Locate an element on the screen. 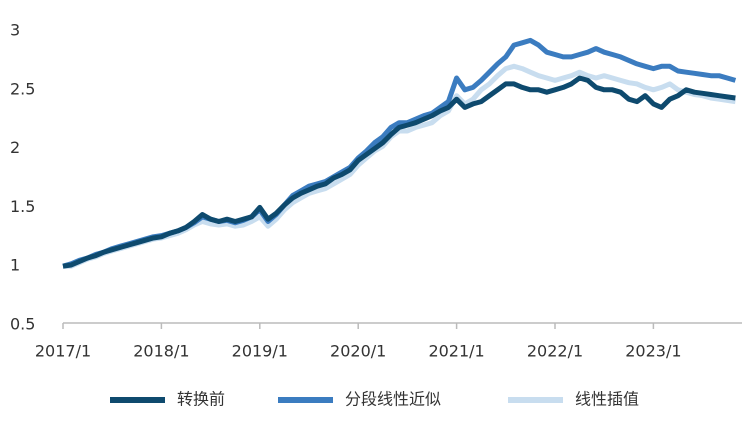 The width and height of the screenshot is (750, 427). y-tick-label: 2.5 is located at coordinates (22, 88).